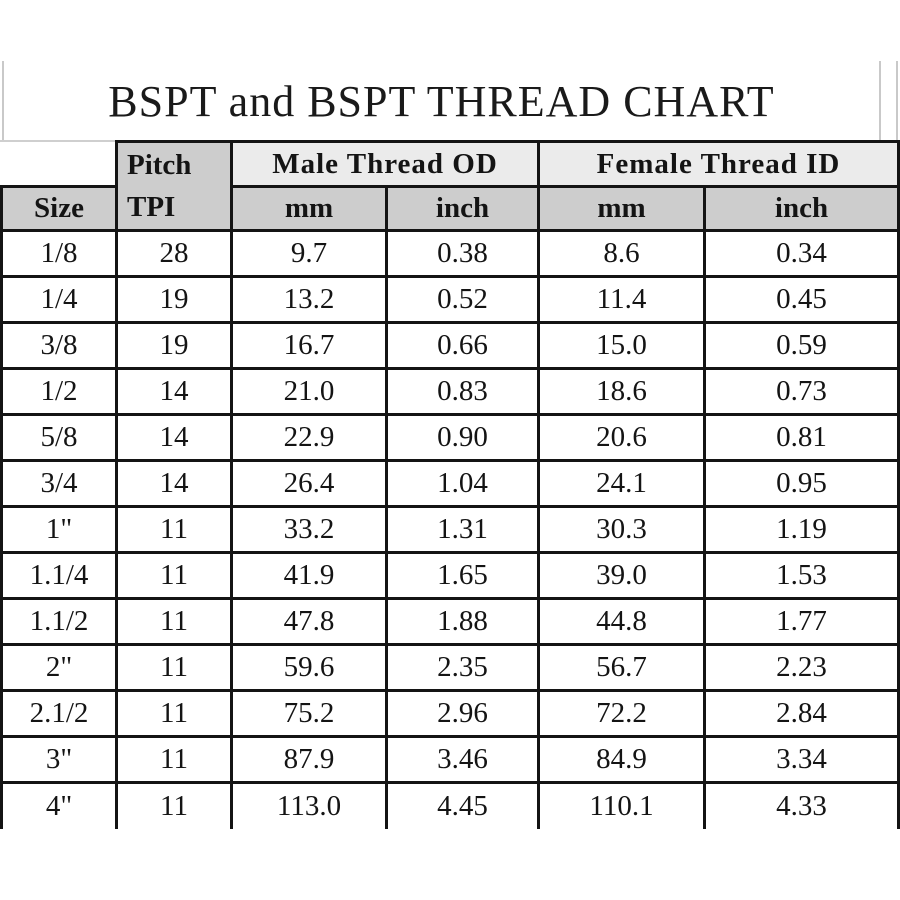  What do you see at coordinates (59, 713) in the screenshot?
I see `table-cell: 2.1/2` at bounding box center [59, 713].